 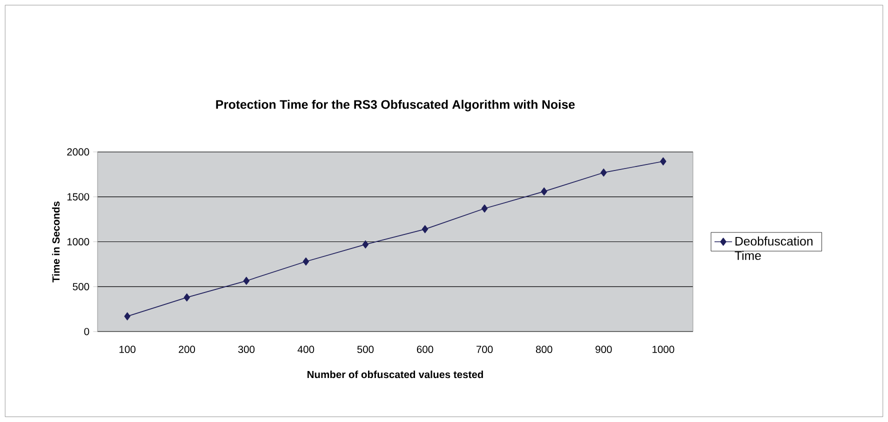 I want to click on x-tick-label: 800, so click(x=544, y=350).